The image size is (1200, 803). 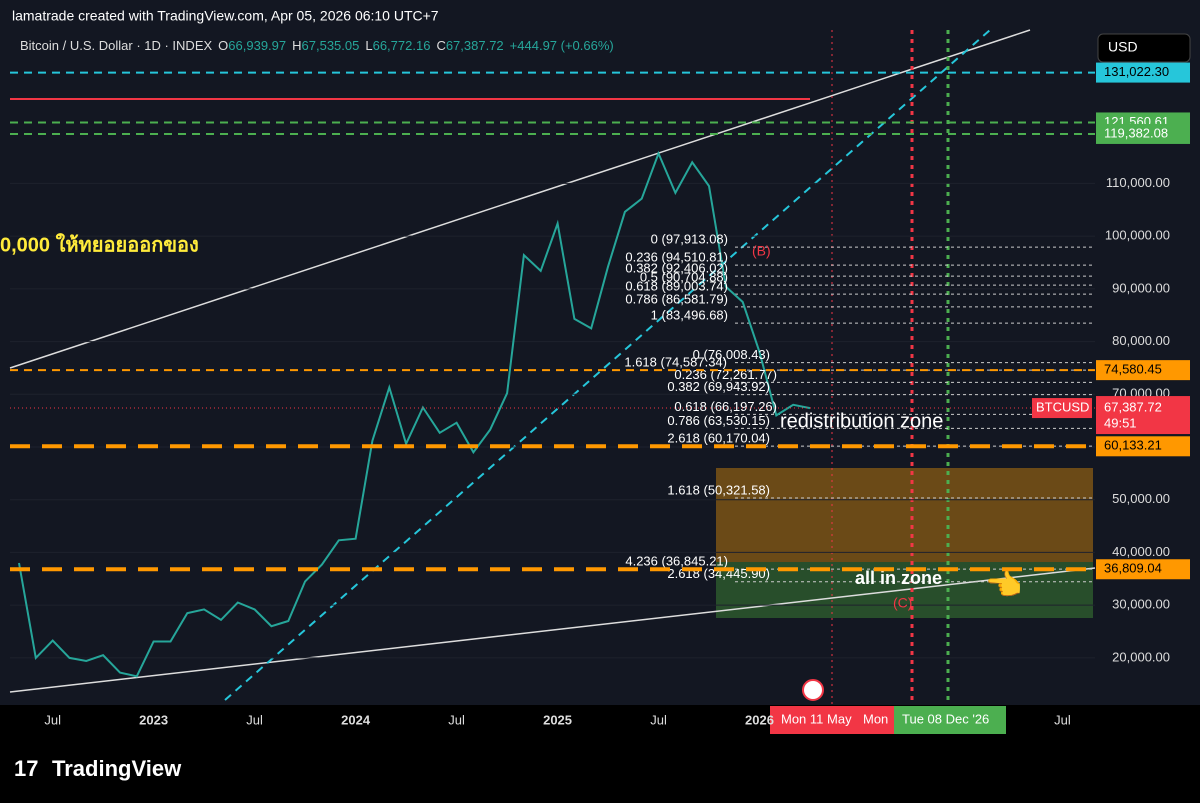 I want to click on h-label: H, so click(x=296, y=45).